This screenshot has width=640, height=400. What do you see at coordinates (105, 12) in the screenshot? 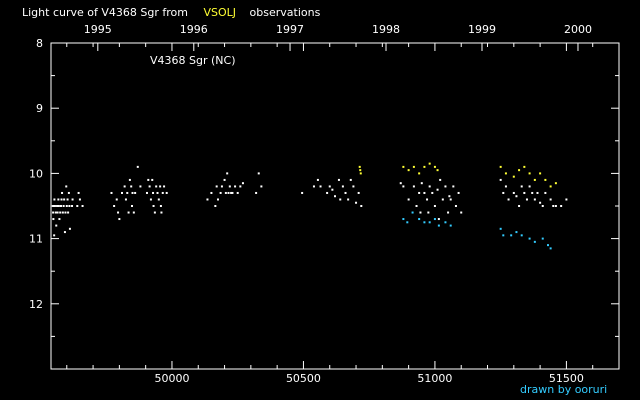
I see `title-prefix: Light curve of V4368 Sgr from` at bounding box center [105, 12].